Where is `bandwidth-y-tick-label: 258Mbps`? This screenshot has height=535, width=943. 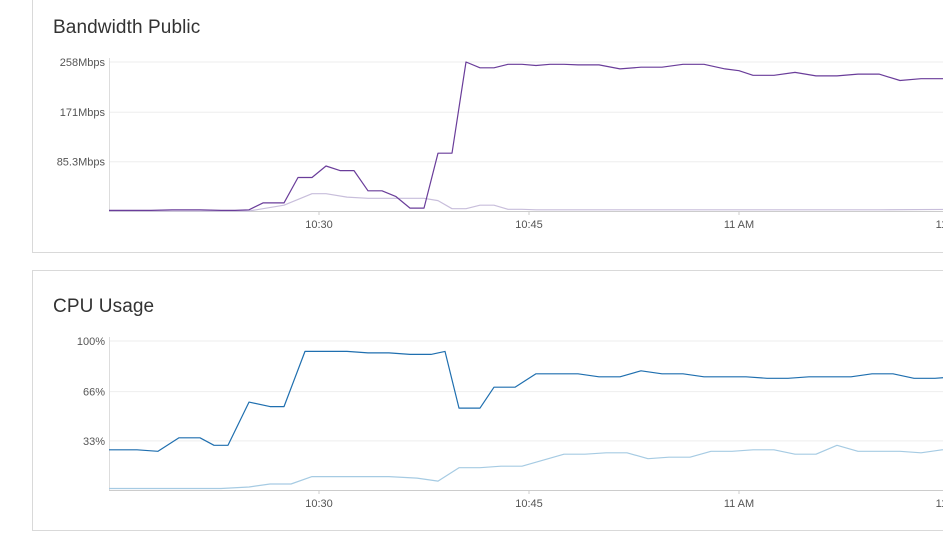 bandwidth-y-tick-label: 258Mbps is located at coordinates (83, 63).